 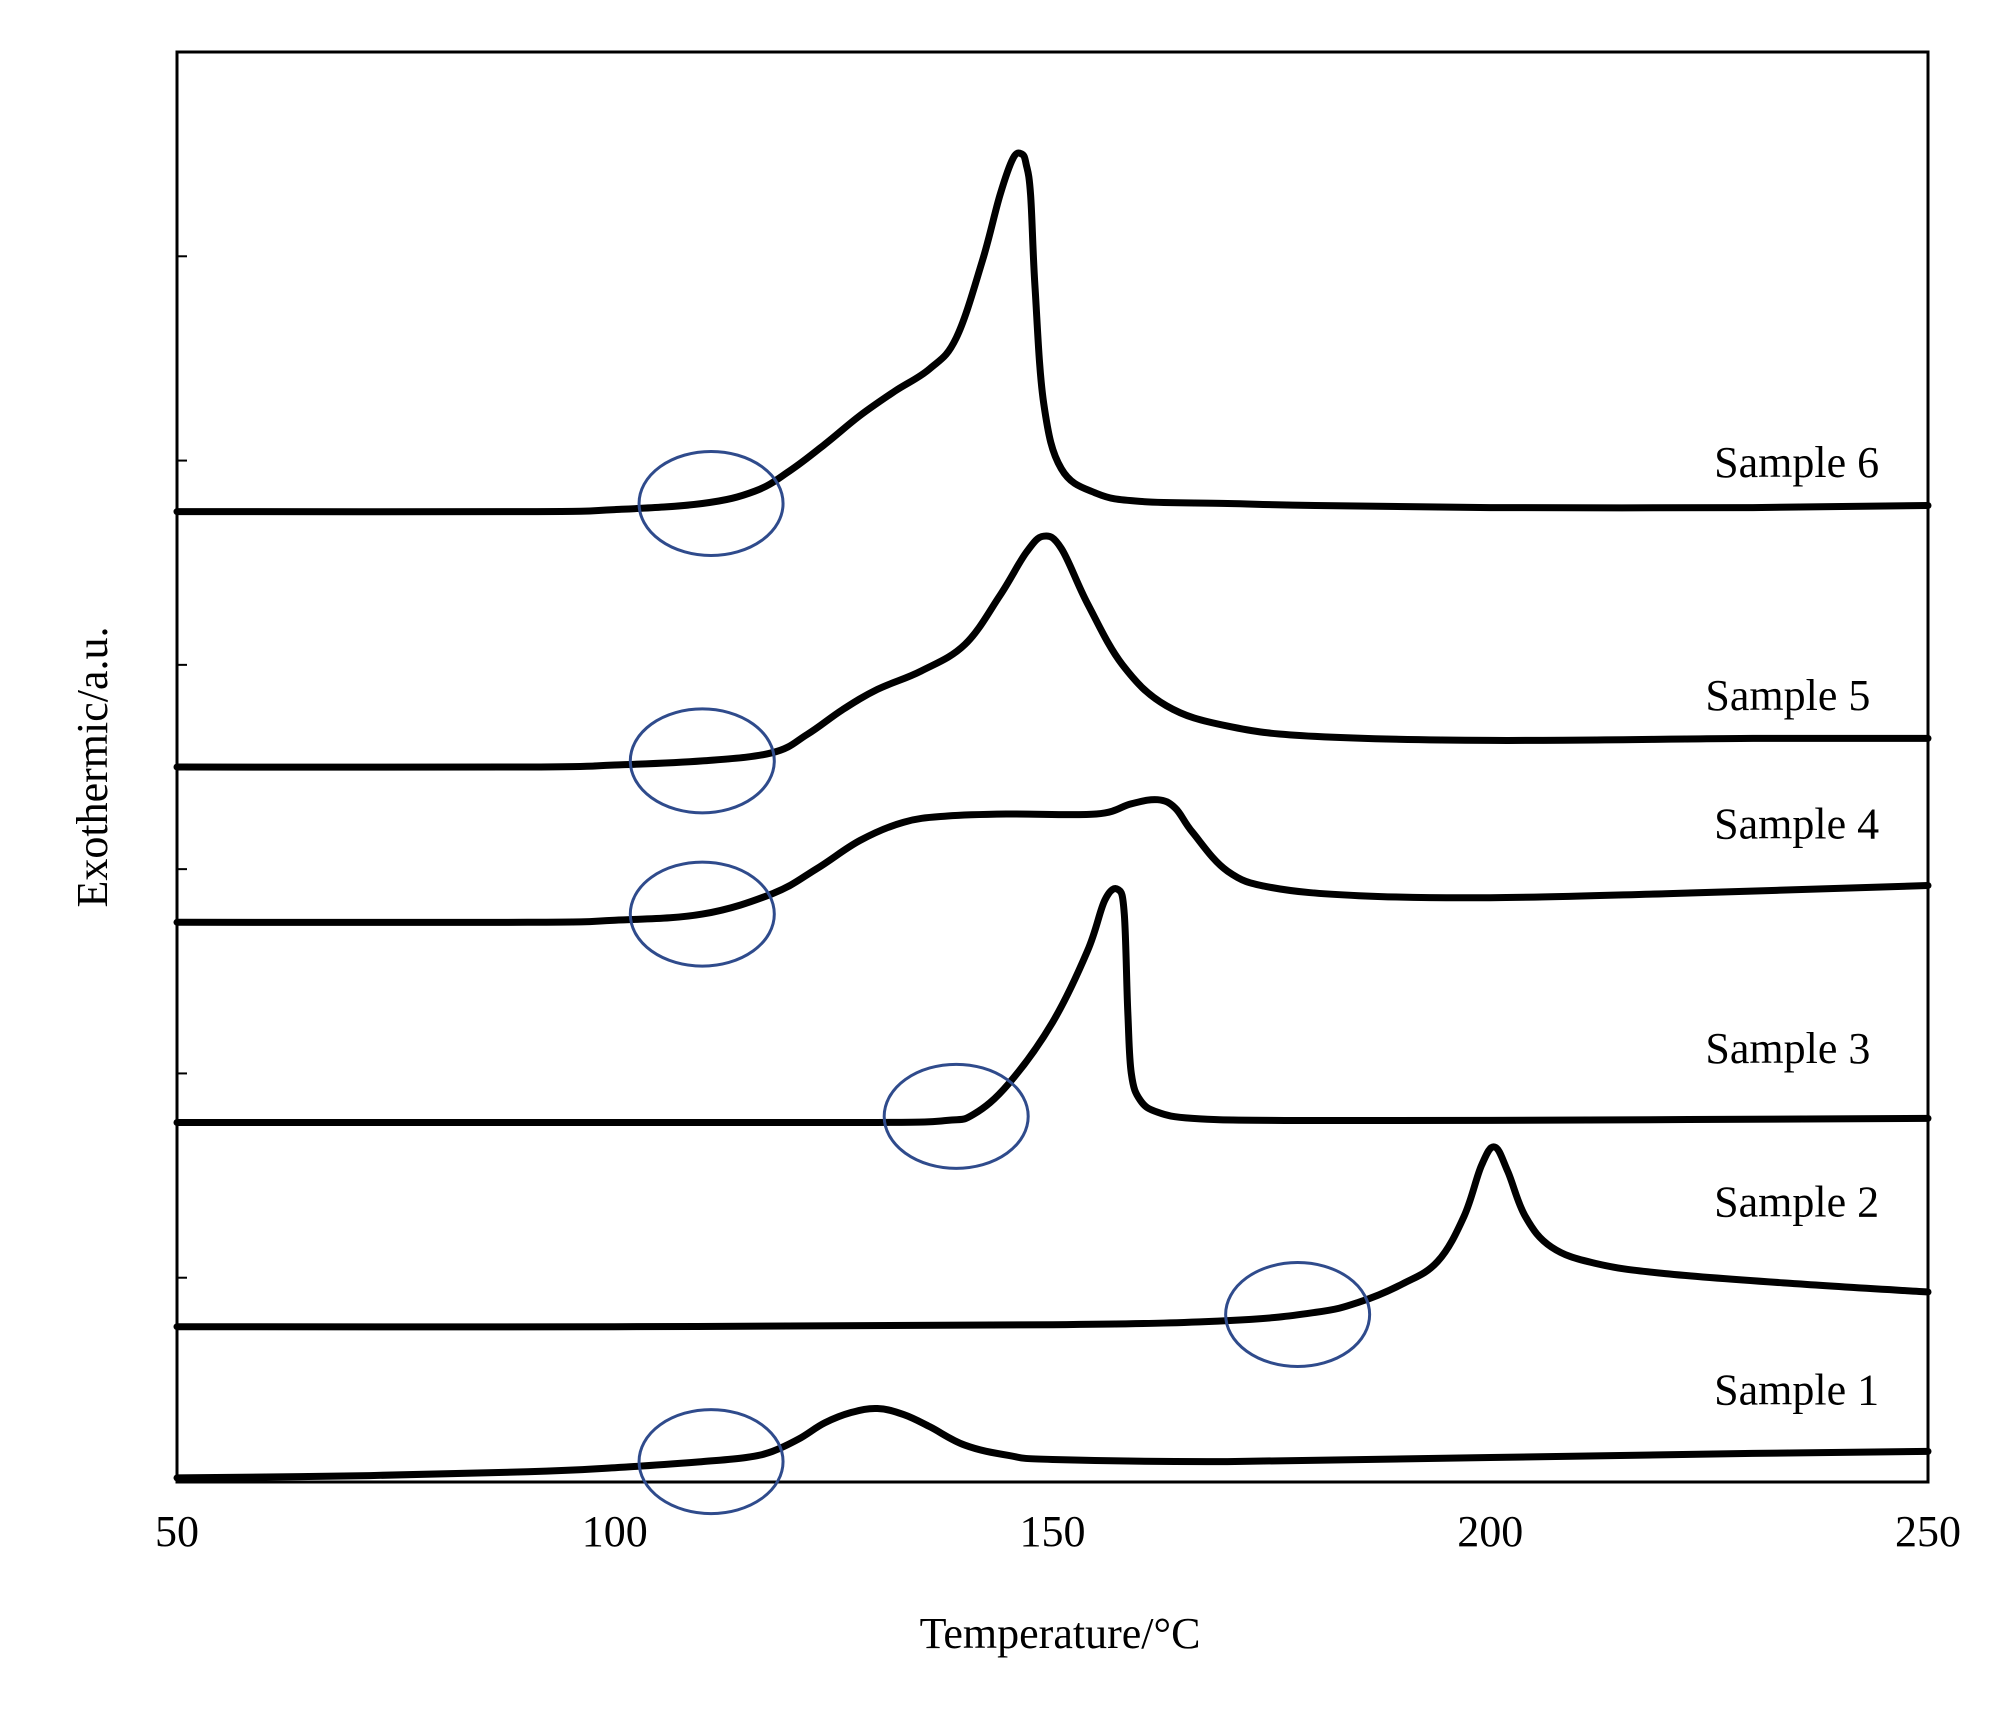 I want to click on x-axis-label: Temperature/°C, so click(x=1060, y=1633).